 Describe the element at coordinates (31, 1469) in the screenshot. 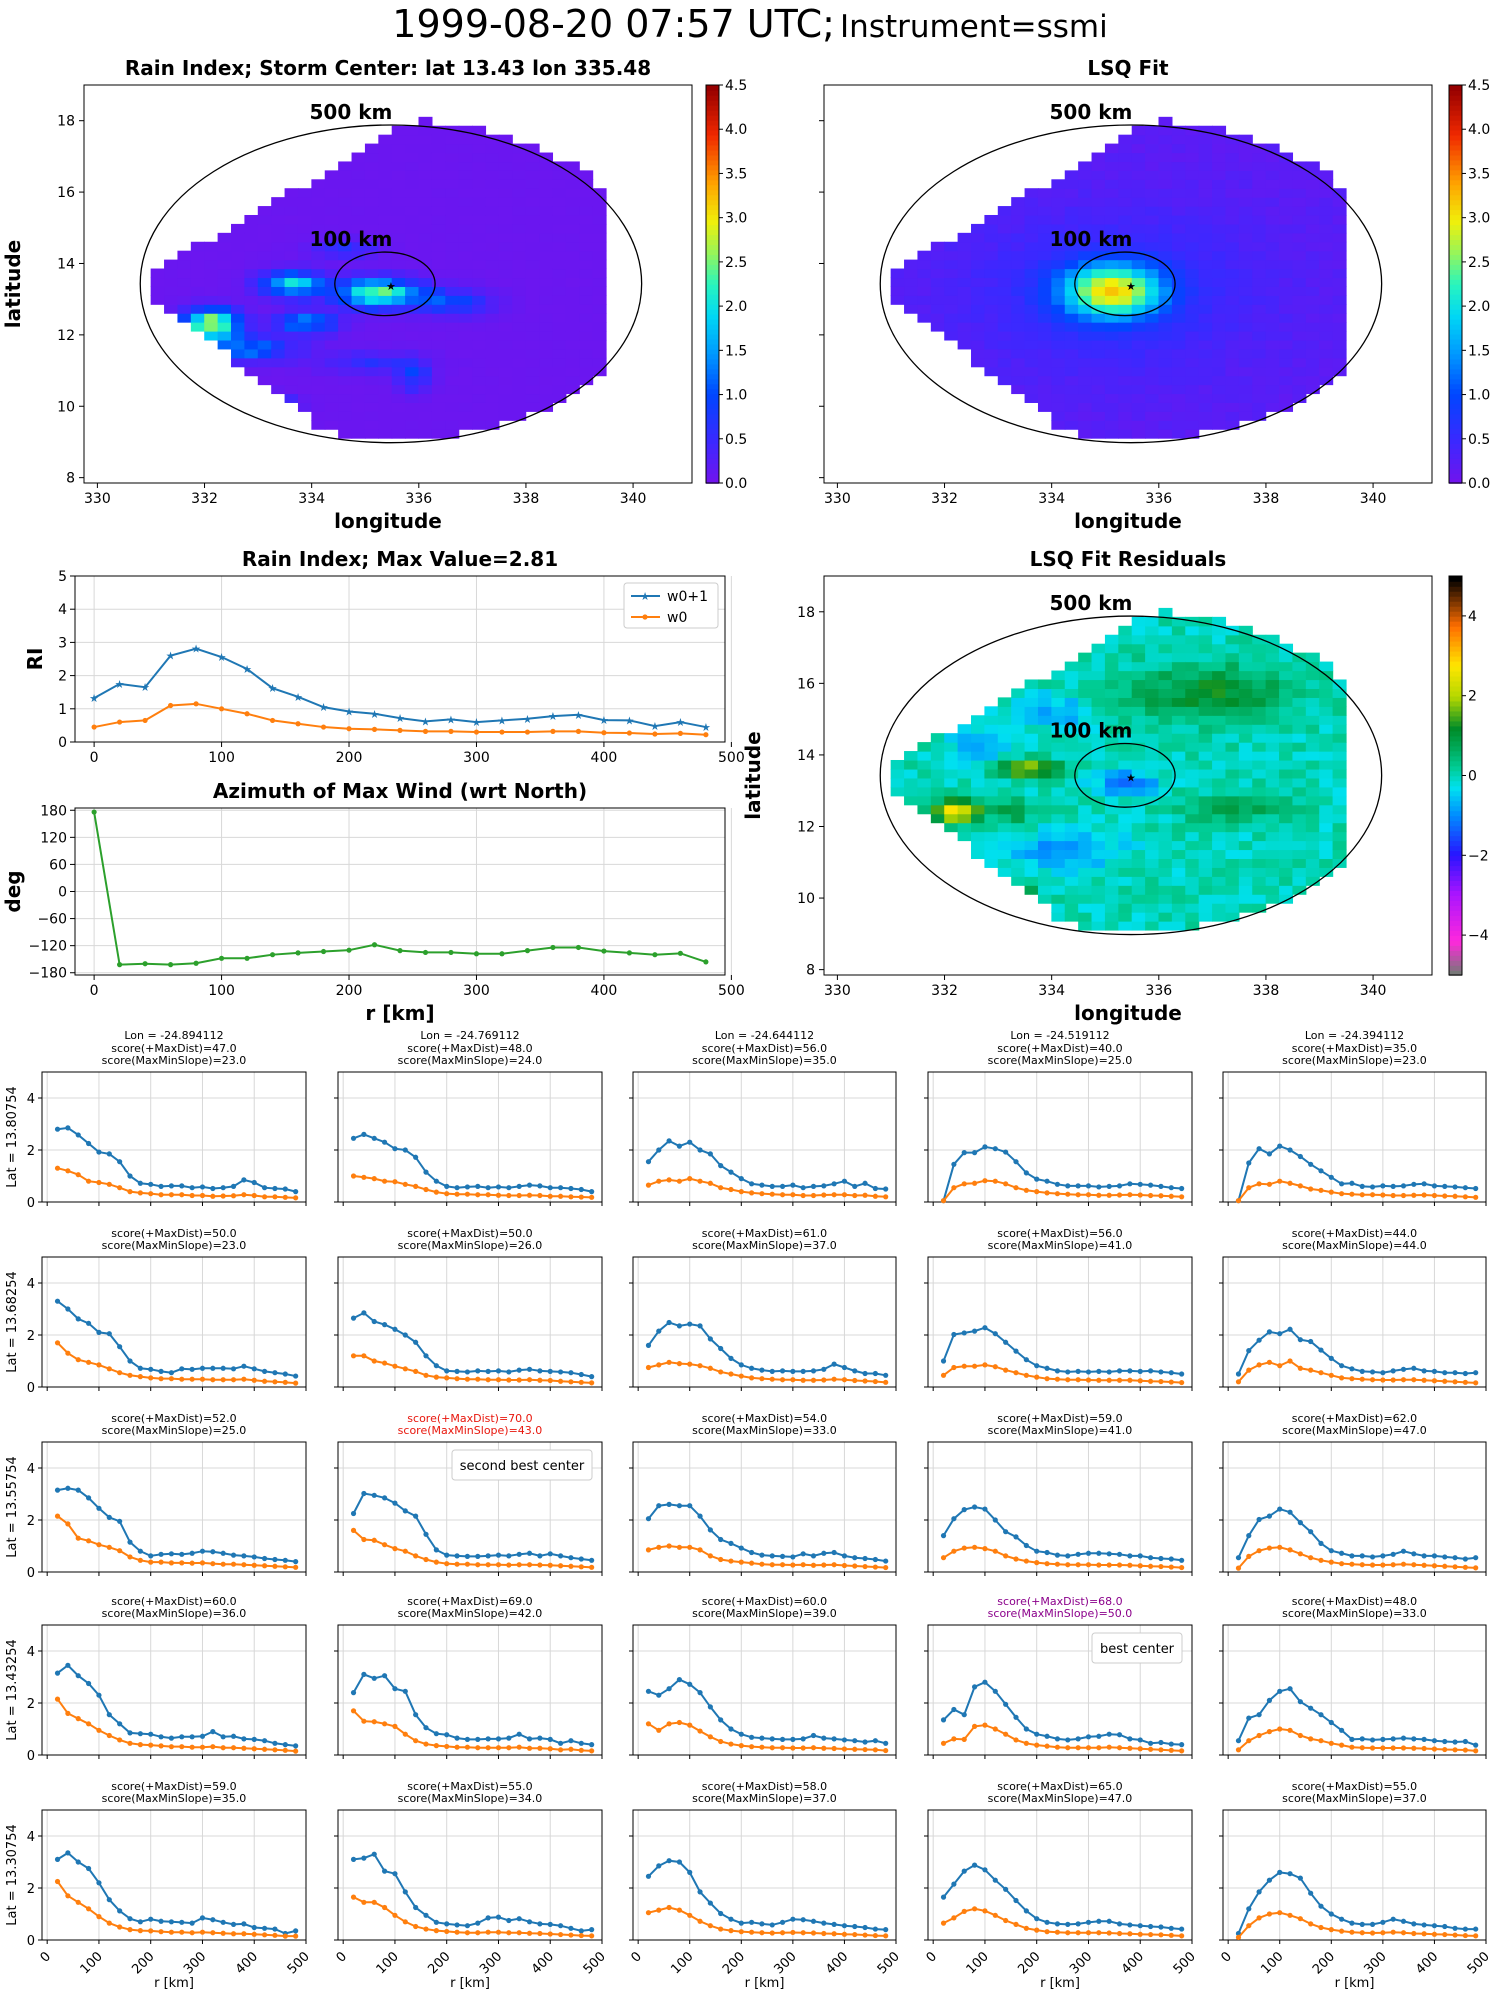

I see `y-tick-label: 4` at that location.